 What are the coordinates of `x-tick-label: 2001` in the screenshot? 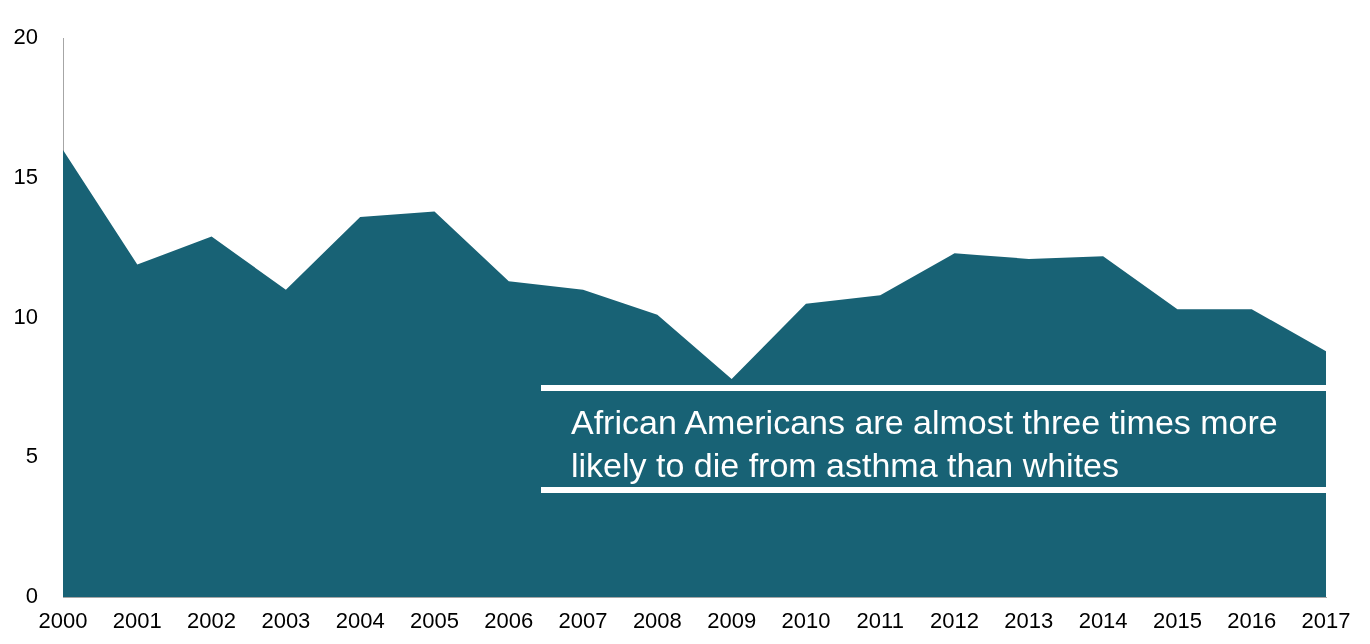 It's located at (137, 621).